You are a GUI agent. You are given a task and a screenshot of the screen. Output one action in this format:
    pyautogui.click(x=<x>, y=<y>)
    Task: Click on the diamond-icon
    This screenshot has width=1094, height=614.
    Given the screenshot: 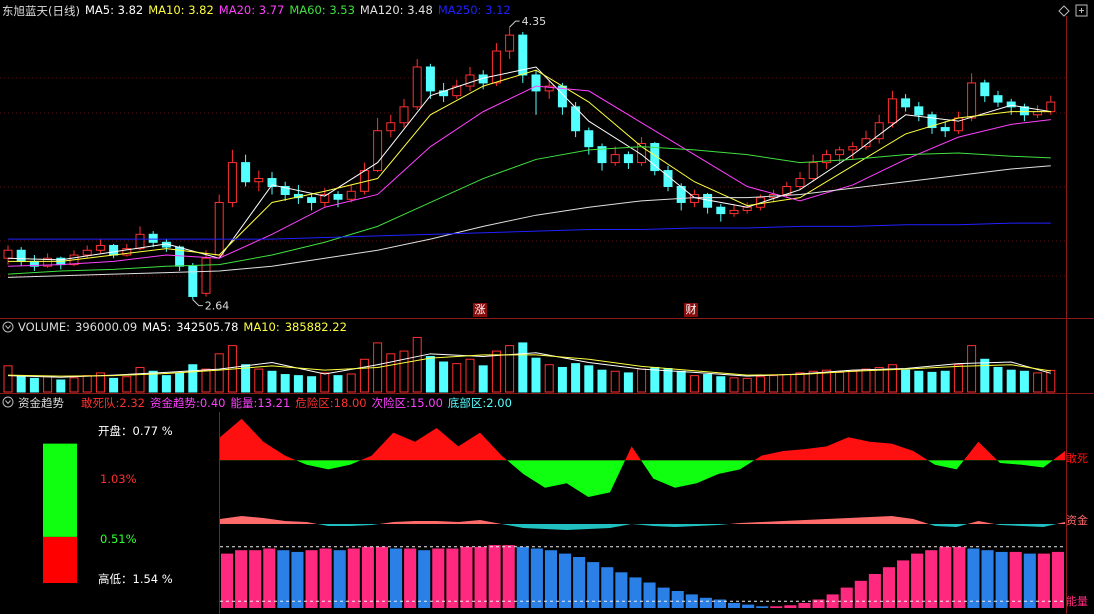 What is the action you would take?
    pyautogui.click(x=1064, y=11)
    